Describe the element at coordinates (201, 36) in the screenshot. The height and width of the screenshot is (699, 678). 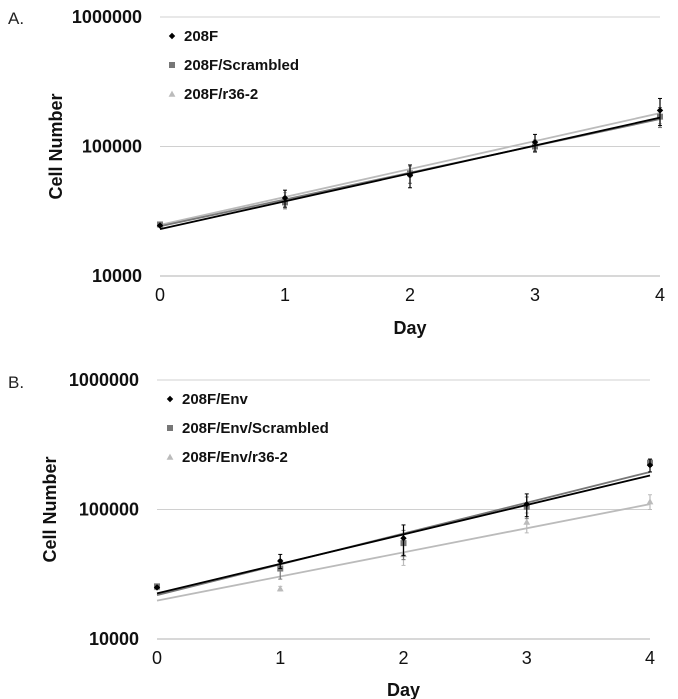
I see `legend-entry: 208F` at that location.